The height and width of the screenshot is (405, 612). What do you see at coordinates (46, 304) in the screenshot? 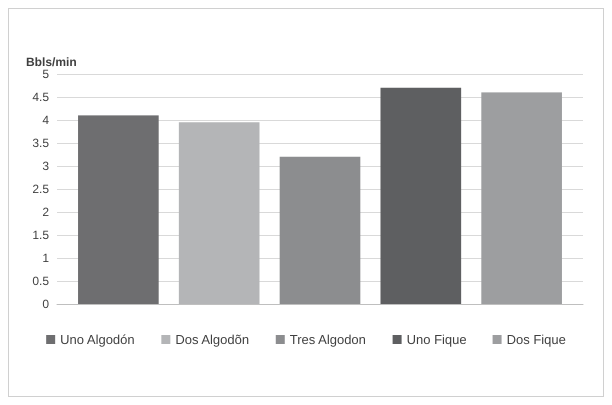
I see `y-tick-label: 0` at bounding box center [46, 304].